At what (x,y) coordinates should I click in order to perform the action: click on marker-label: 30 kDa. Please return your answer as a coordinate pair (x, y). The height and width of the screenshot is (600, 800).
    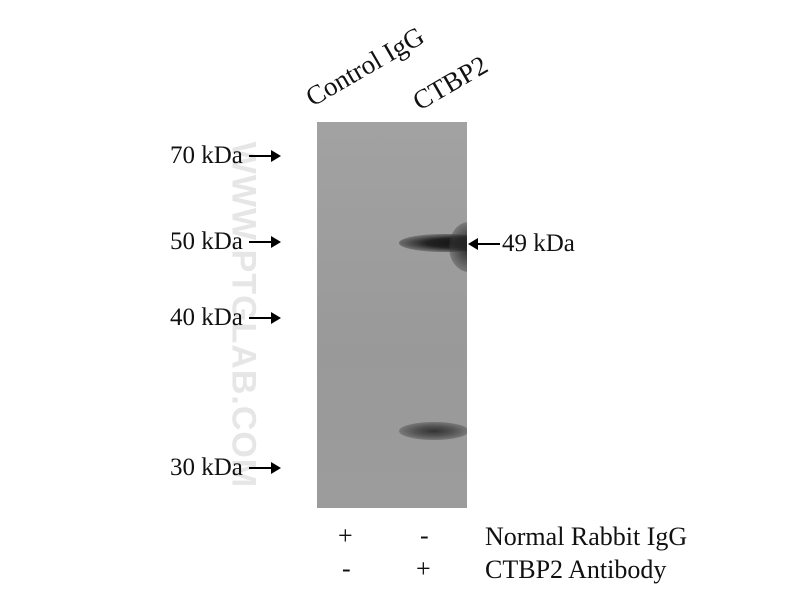
    Looking at the image, I should click on (206, 467).